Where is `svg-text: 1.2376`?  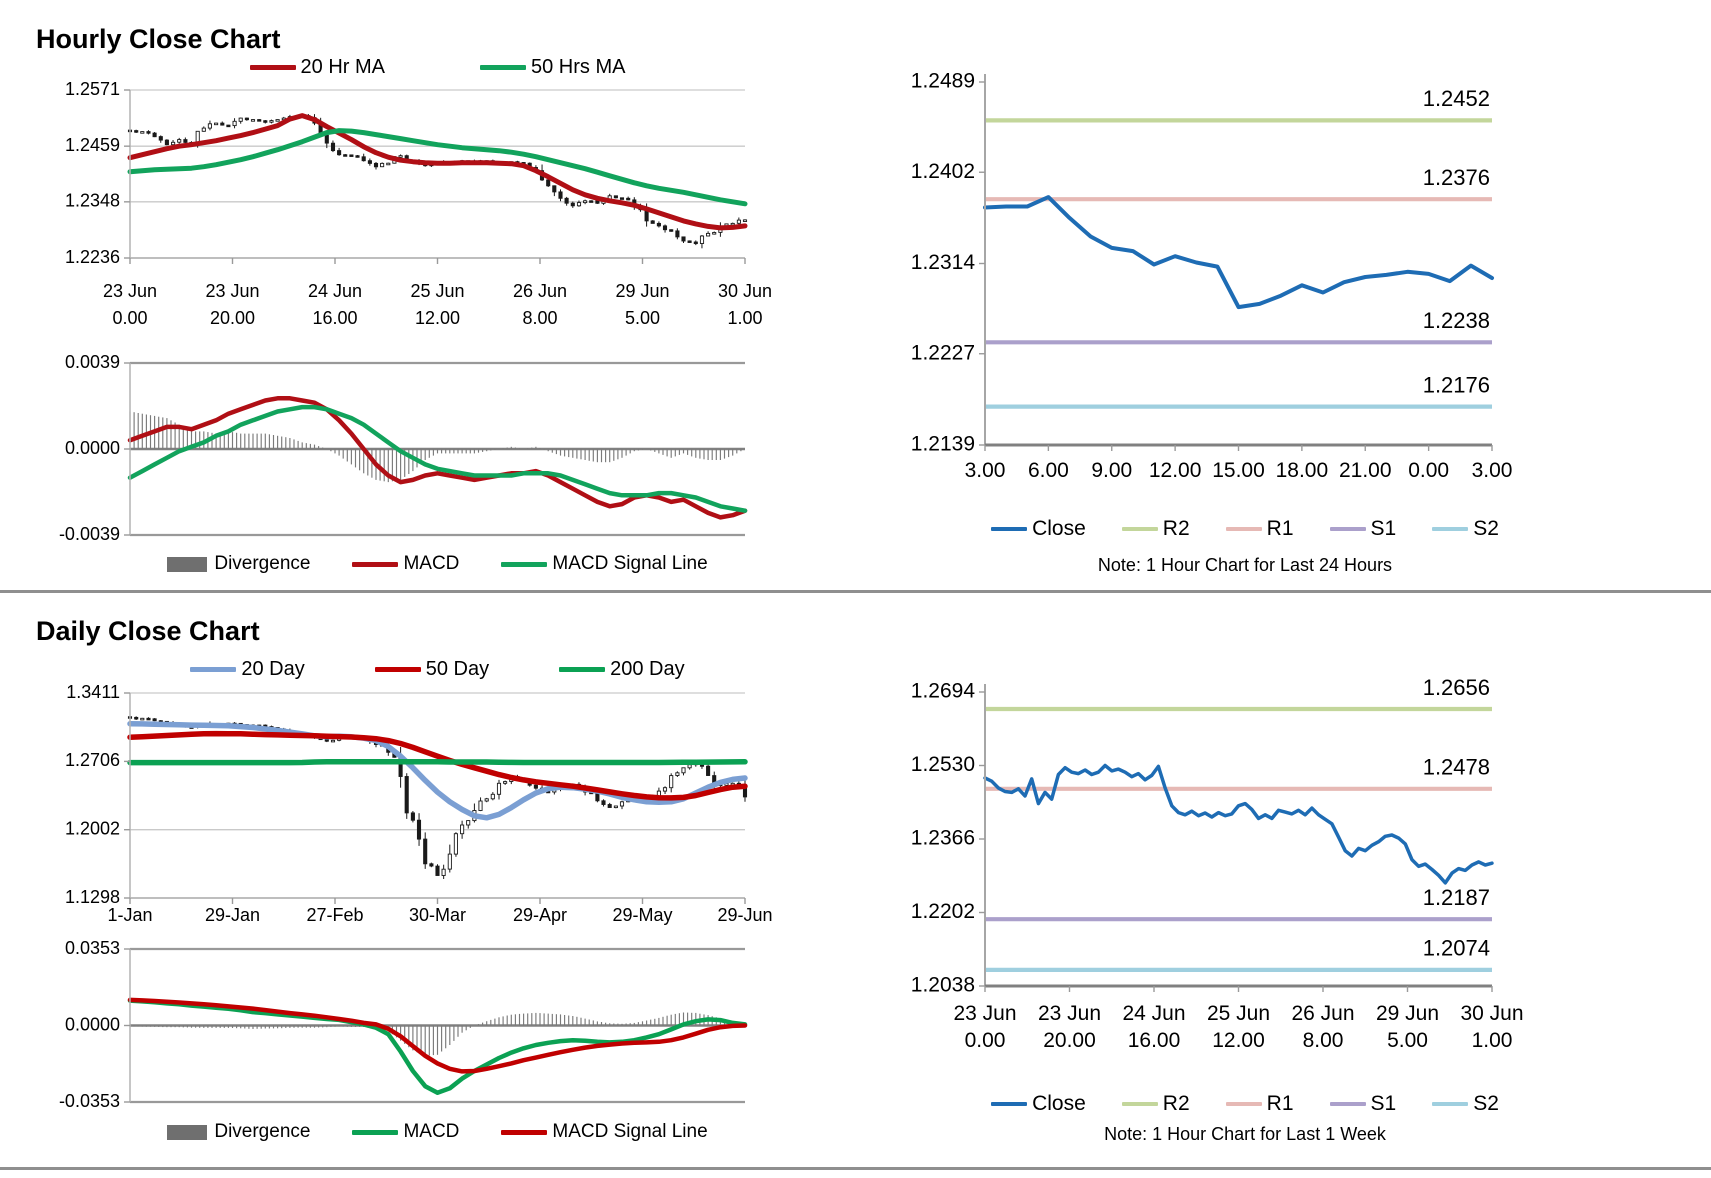 svg-text: 1.2376 is located at coordinates (1456, 177).